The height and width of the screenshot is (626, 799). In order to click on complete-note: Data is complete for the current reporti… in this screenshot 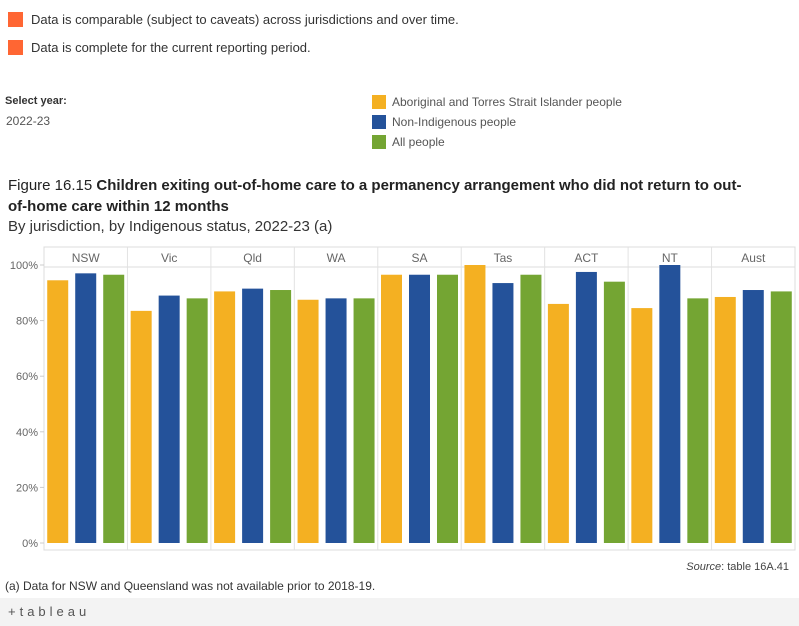, I will do `click(159, 47)`.